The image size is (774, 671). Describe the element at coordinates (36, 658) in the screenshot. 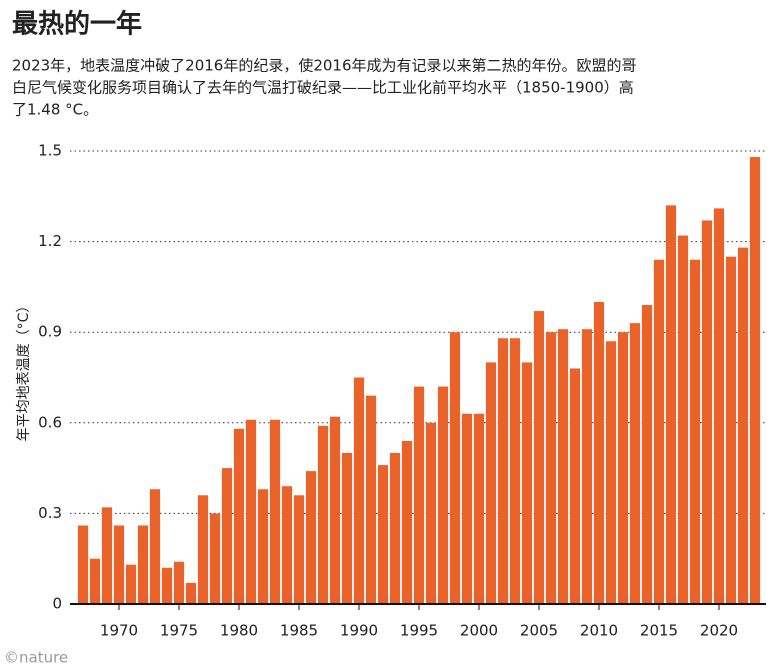

I see `credit: ©nature` at that location.